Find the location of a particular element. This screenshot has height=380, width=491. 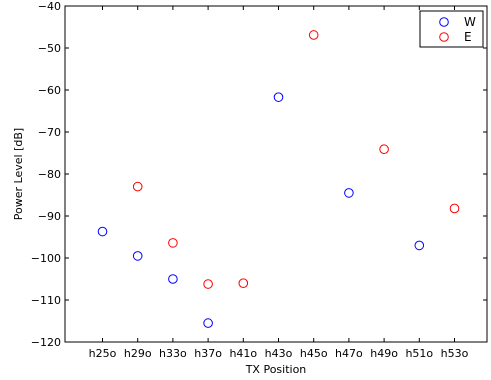

legend-label-w: W is located at coordinates (470, 22).